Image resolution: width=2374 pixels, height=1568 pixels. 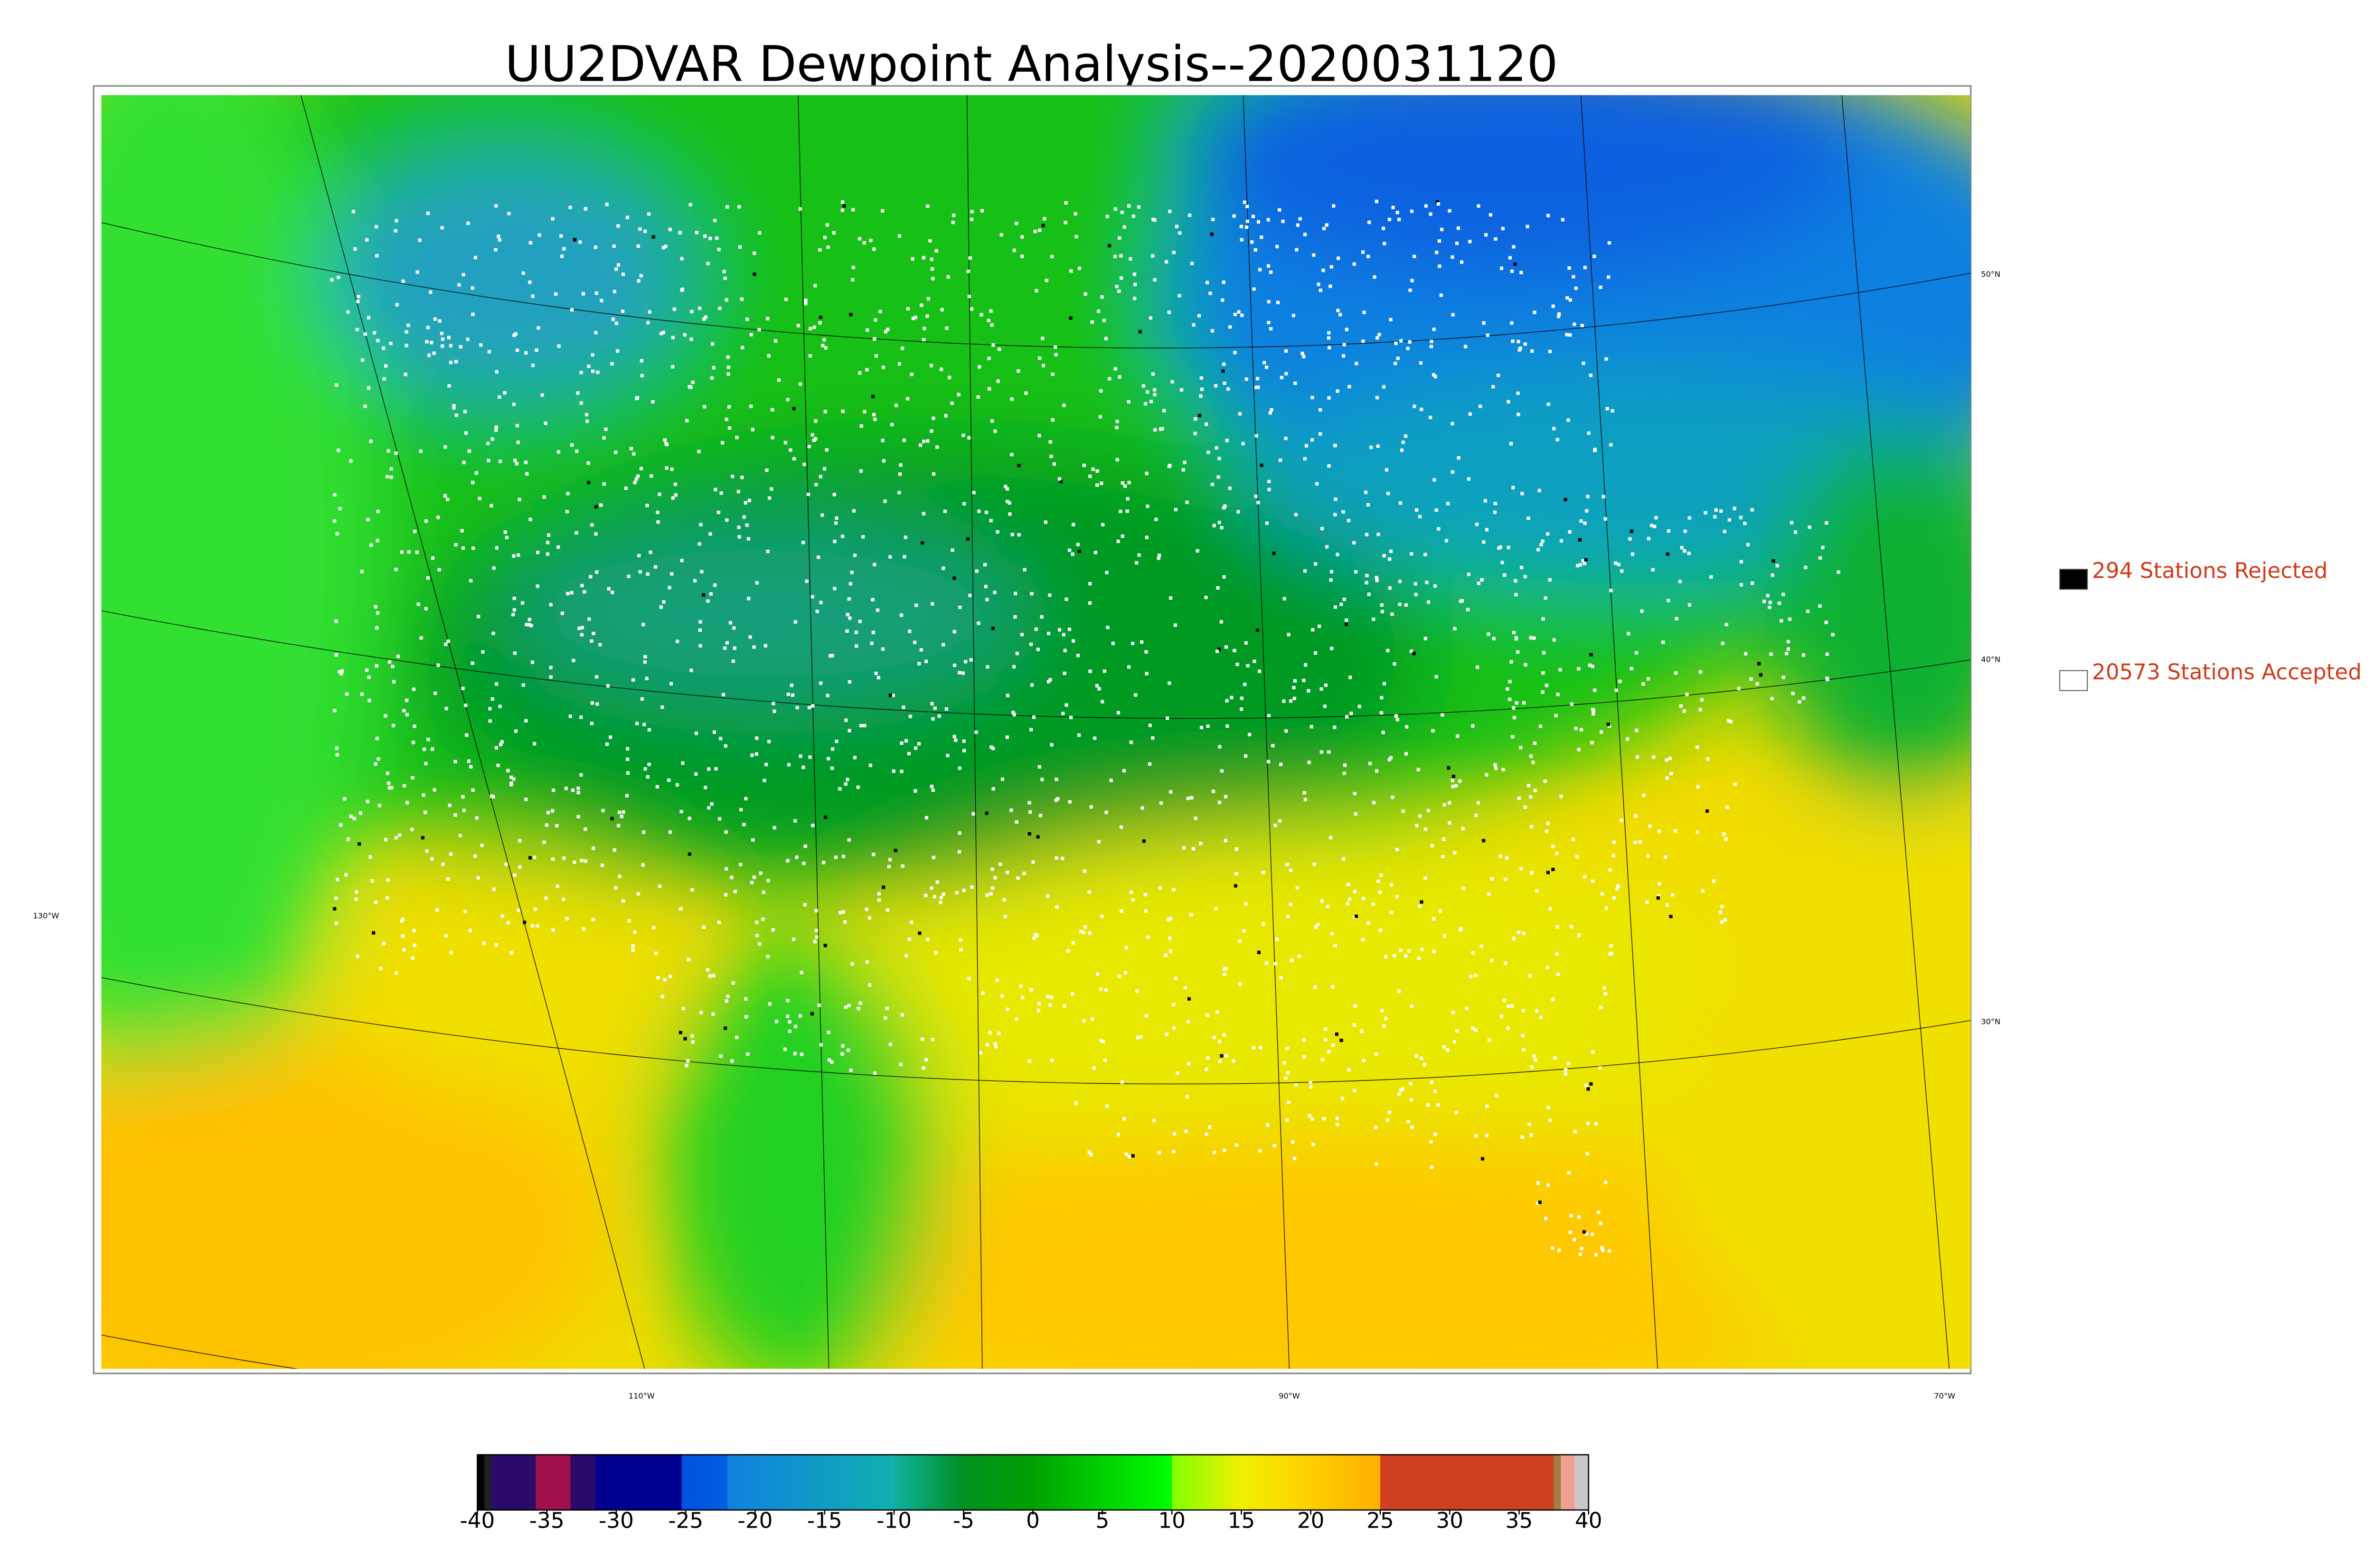 I want to click on colorbar-tick-label: 10, so click(x=1172, y=1521).